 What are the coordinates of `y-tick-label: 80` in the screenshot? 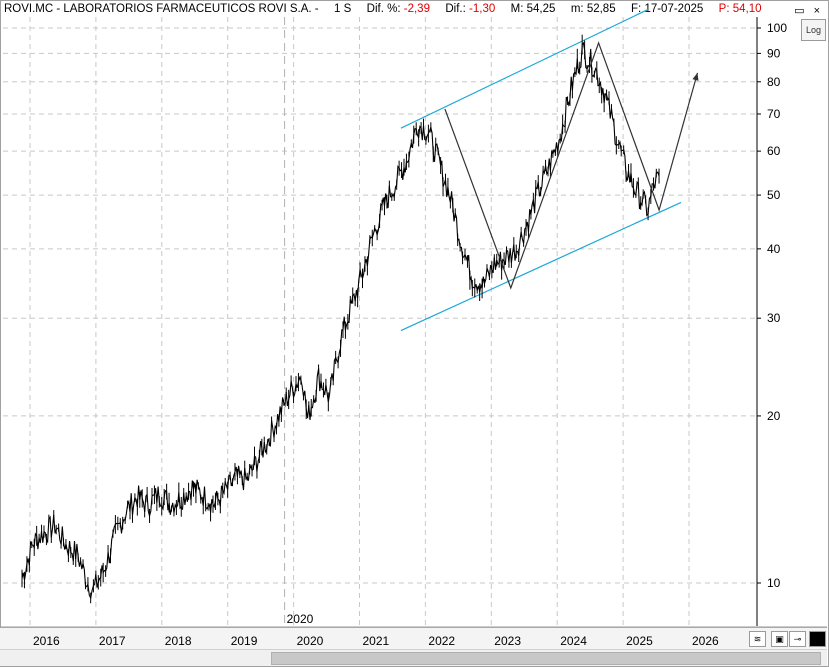 It's located at (774, 82).